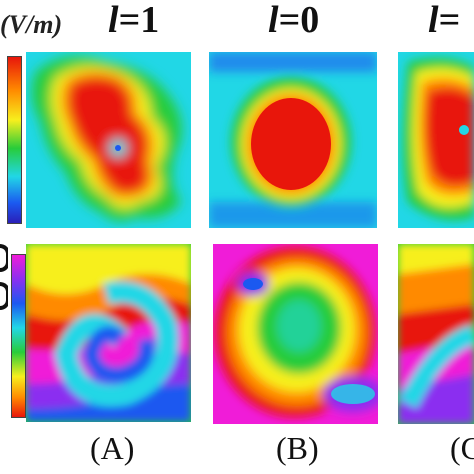  I want to click on panel-label-c-partial: (C, so click(462, 448).